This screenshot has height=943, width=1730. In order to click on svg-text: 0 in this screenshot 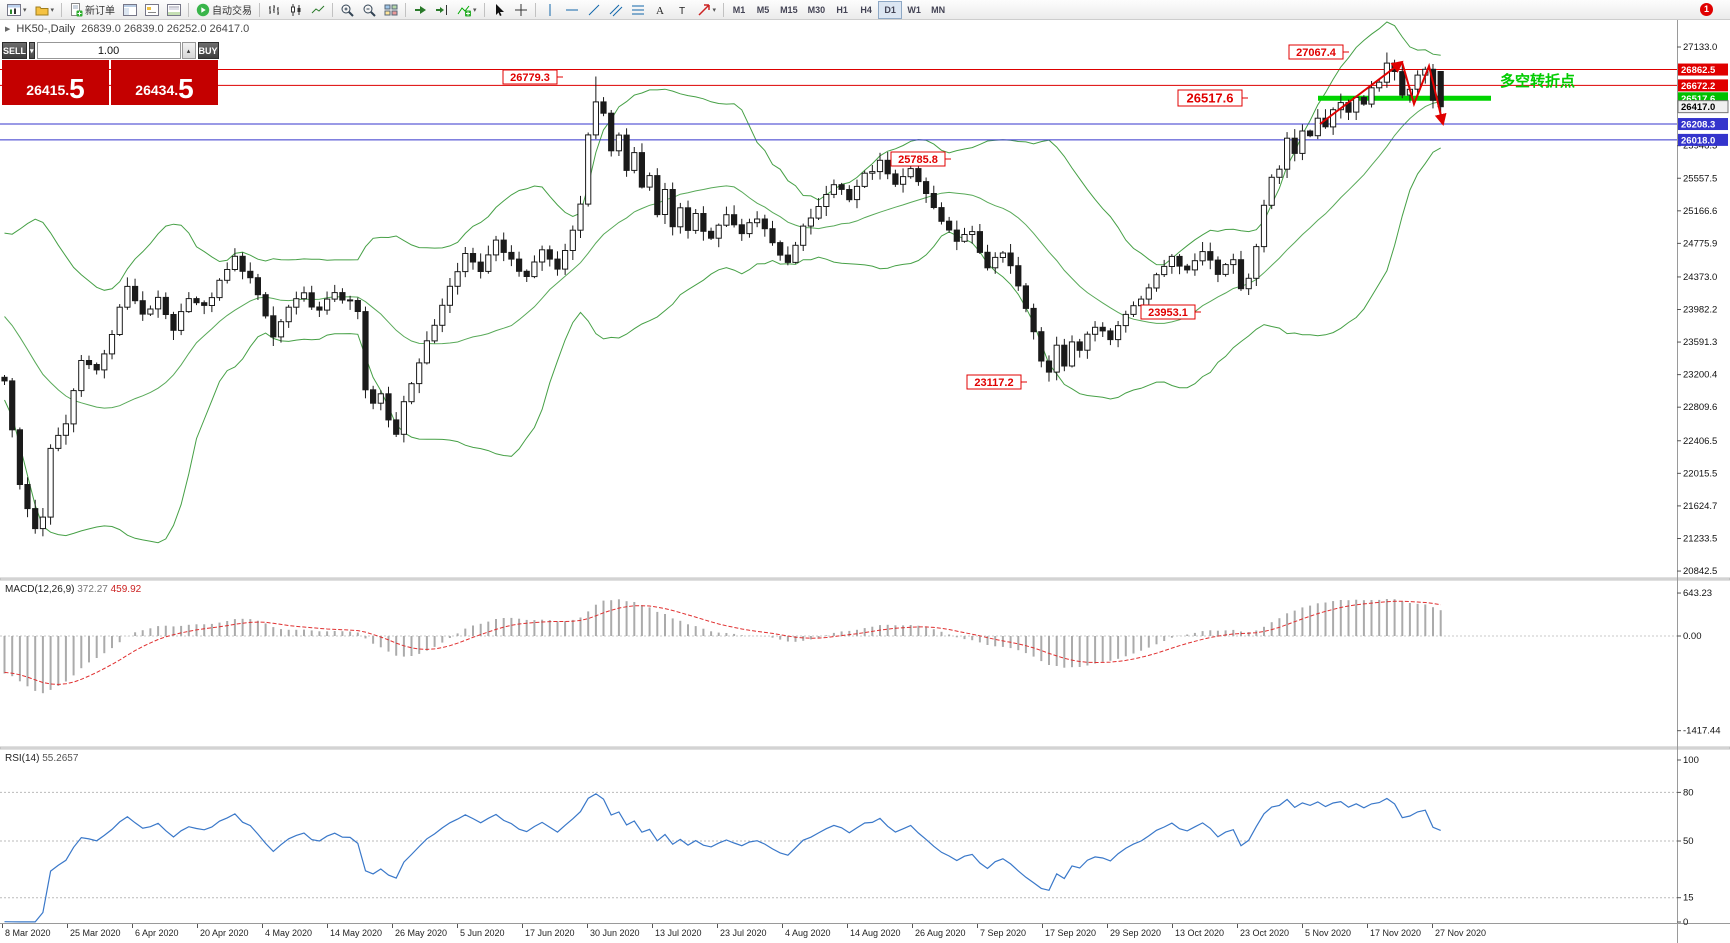, I will do `click(1685, 922)`.